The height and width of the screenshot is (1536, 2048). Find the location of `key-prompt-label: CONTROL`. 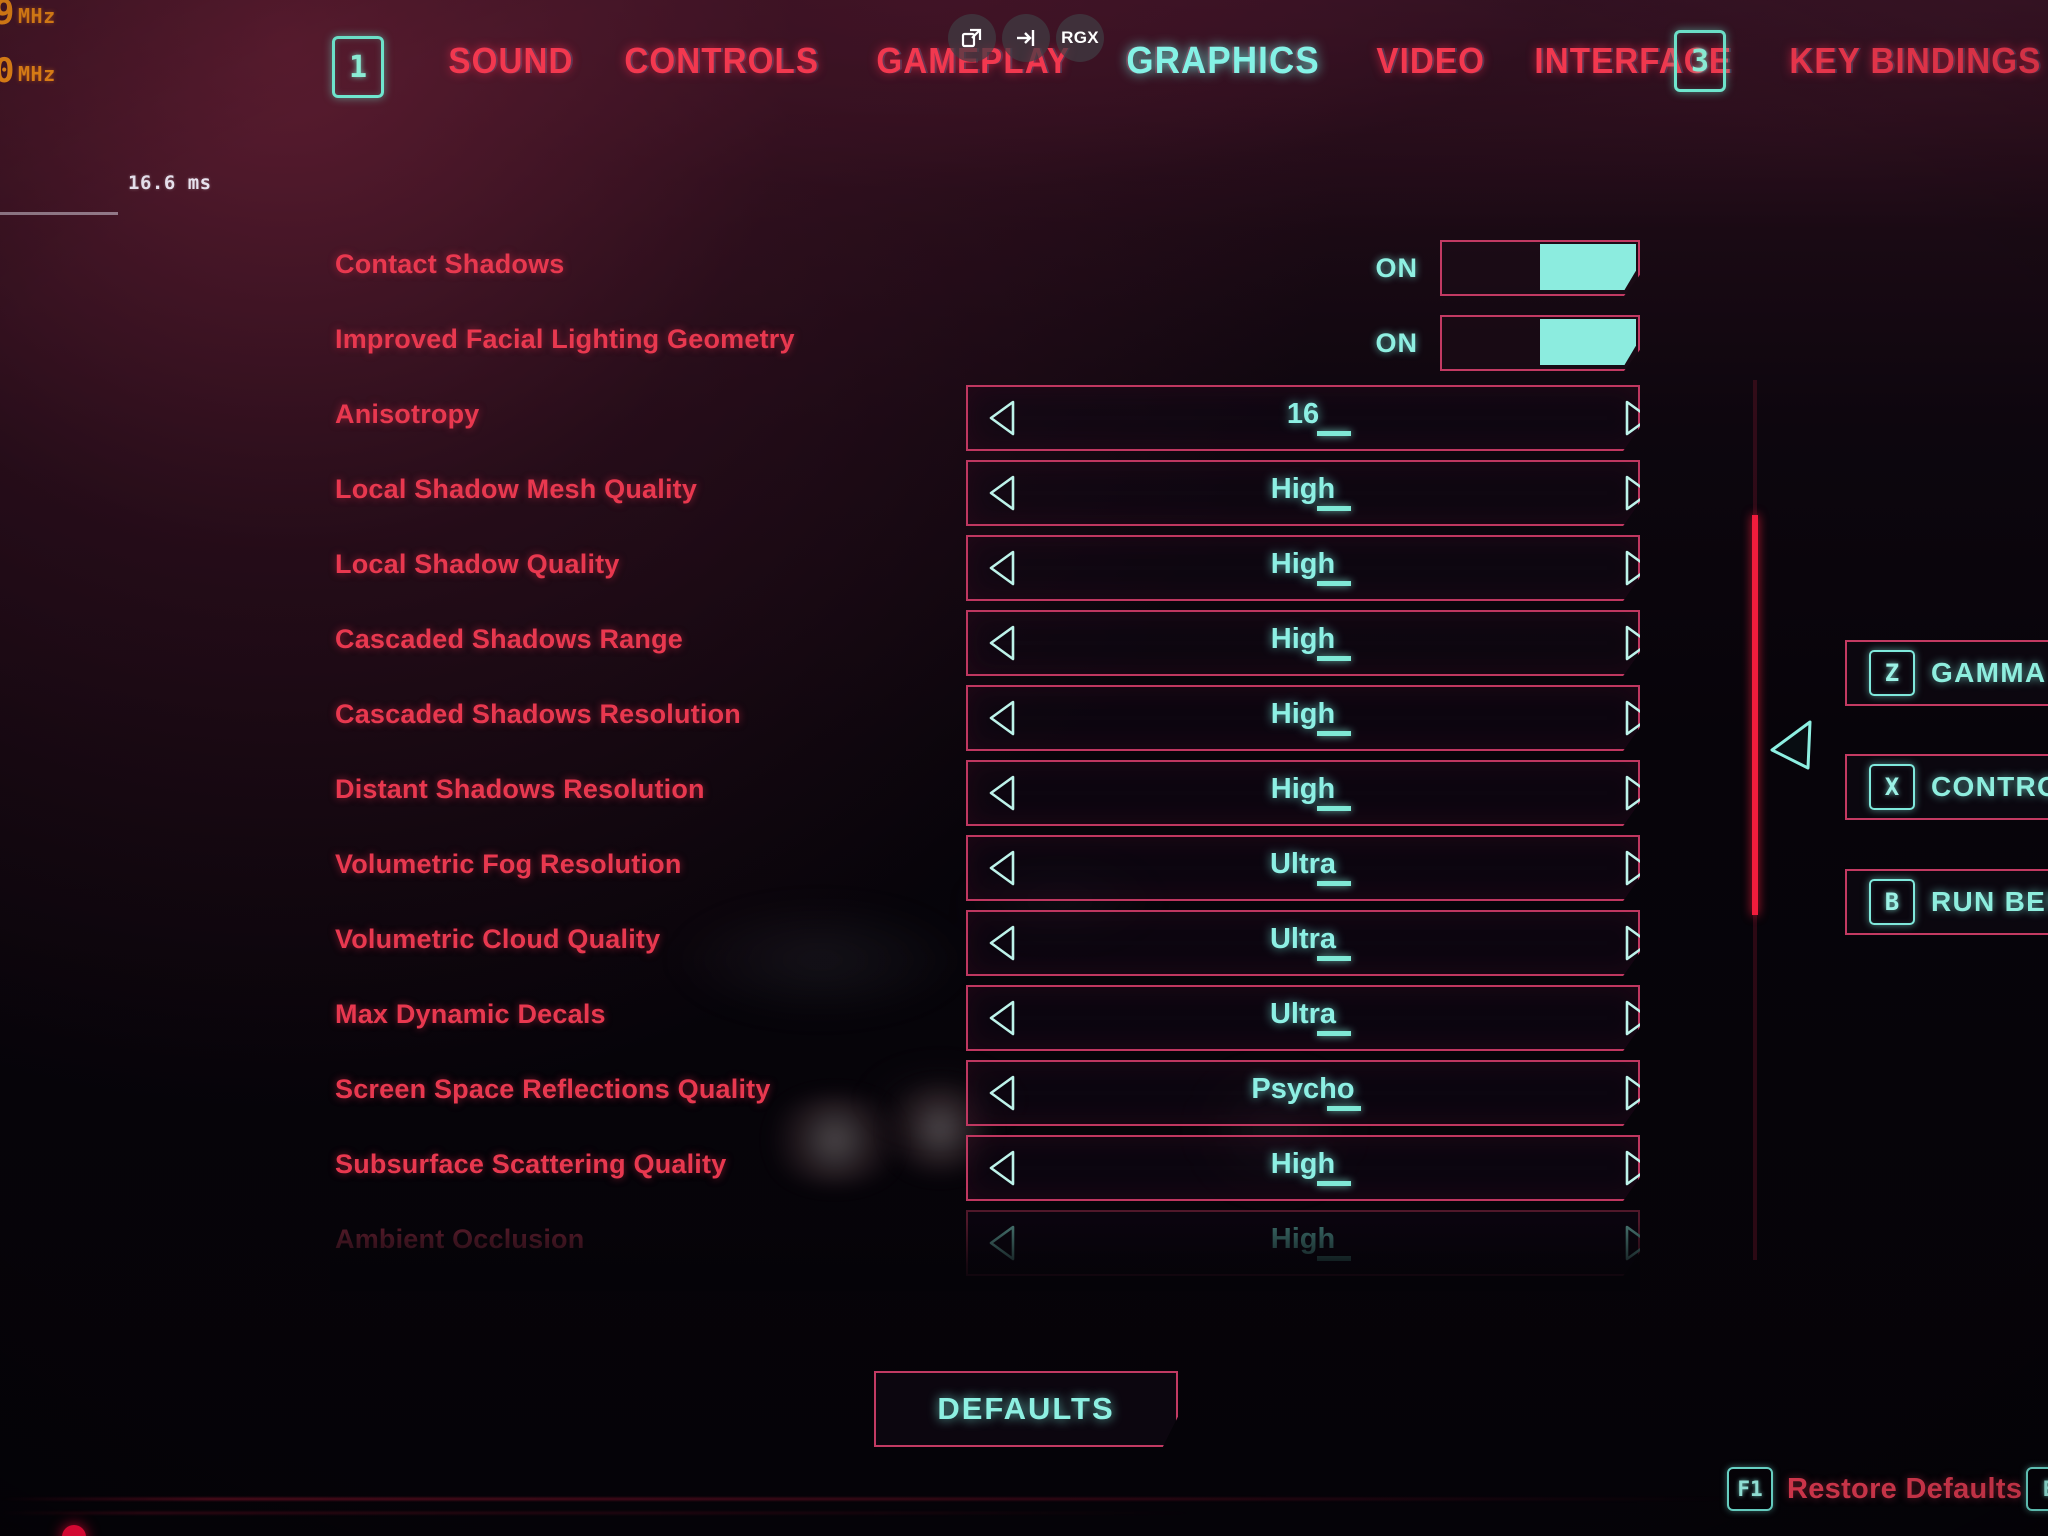

key-prompt-label: CONTROL is located at coordinates (1989, 786).